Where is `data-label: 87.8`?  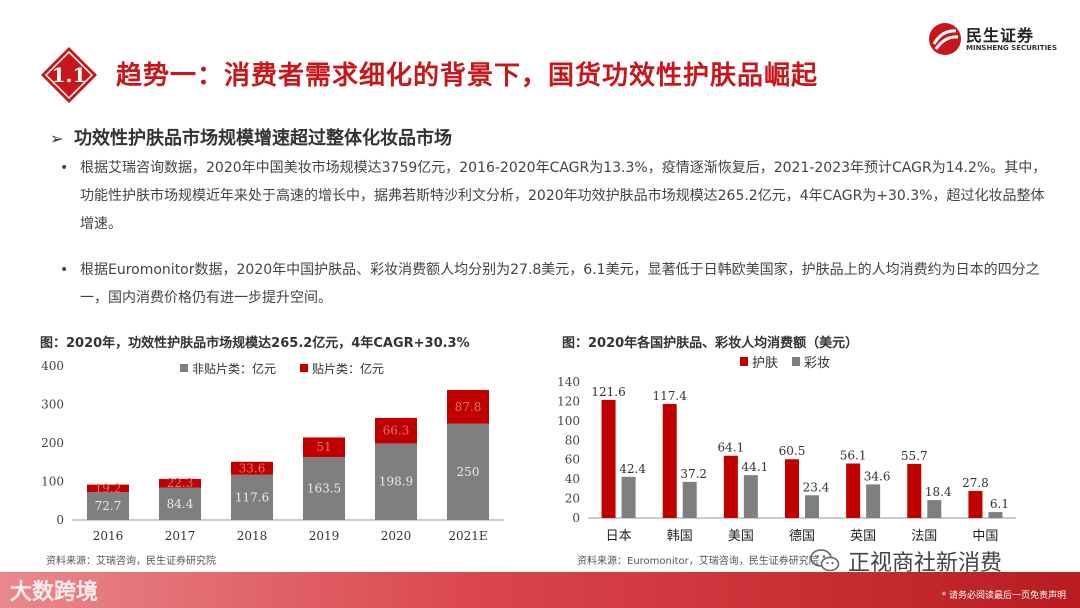 data-label: 87.8 is located at coordinates (468, 407).